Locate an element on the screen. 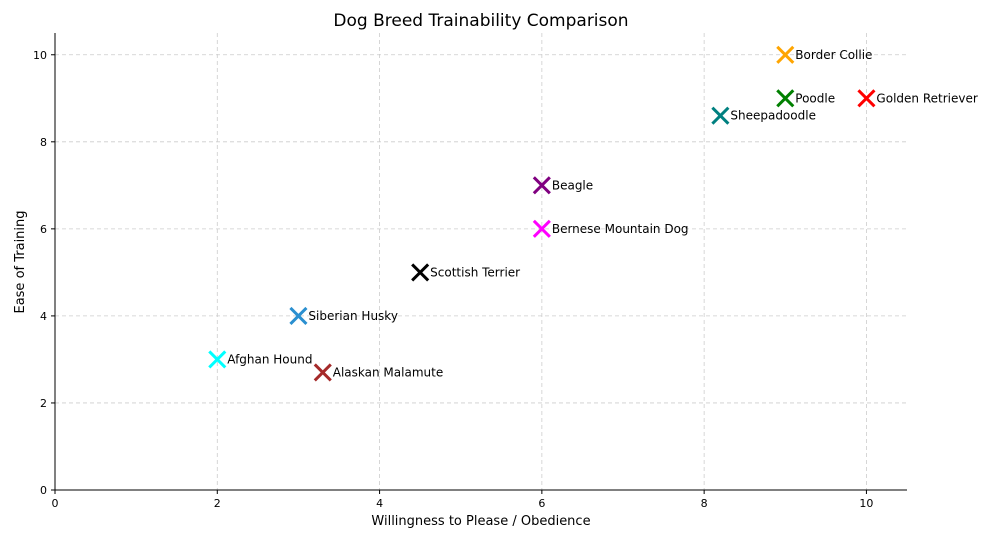 The image size is (1000, 542). chart-title: Dog Breed Trainability Comparison is located at coordinates (480, 21).